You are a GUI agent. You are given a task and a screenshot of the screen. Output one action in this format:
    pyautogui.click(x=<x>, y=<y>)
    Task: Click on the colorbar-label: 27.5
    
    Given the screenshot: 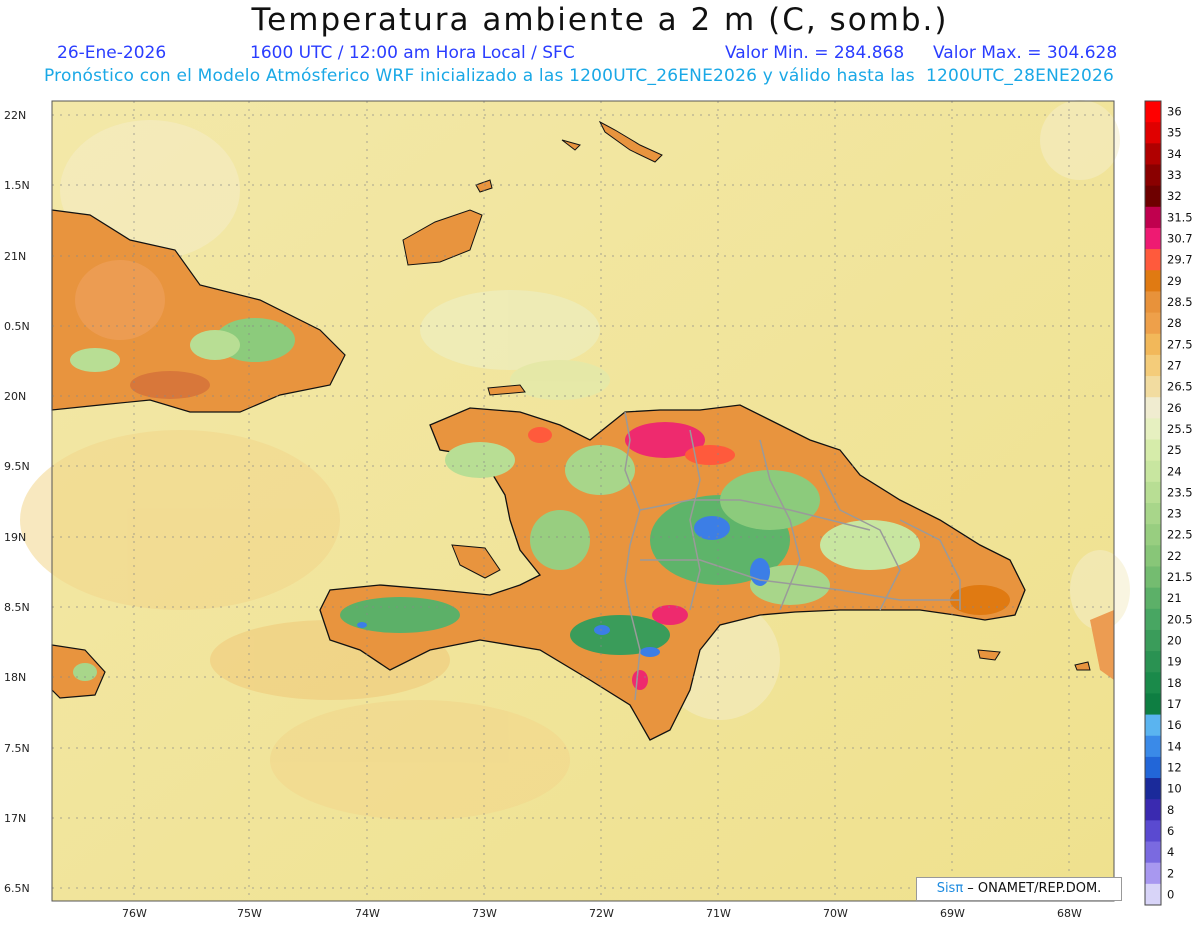 What is the action you would take?
    pyautogui.click(x=1180, y=344)
    